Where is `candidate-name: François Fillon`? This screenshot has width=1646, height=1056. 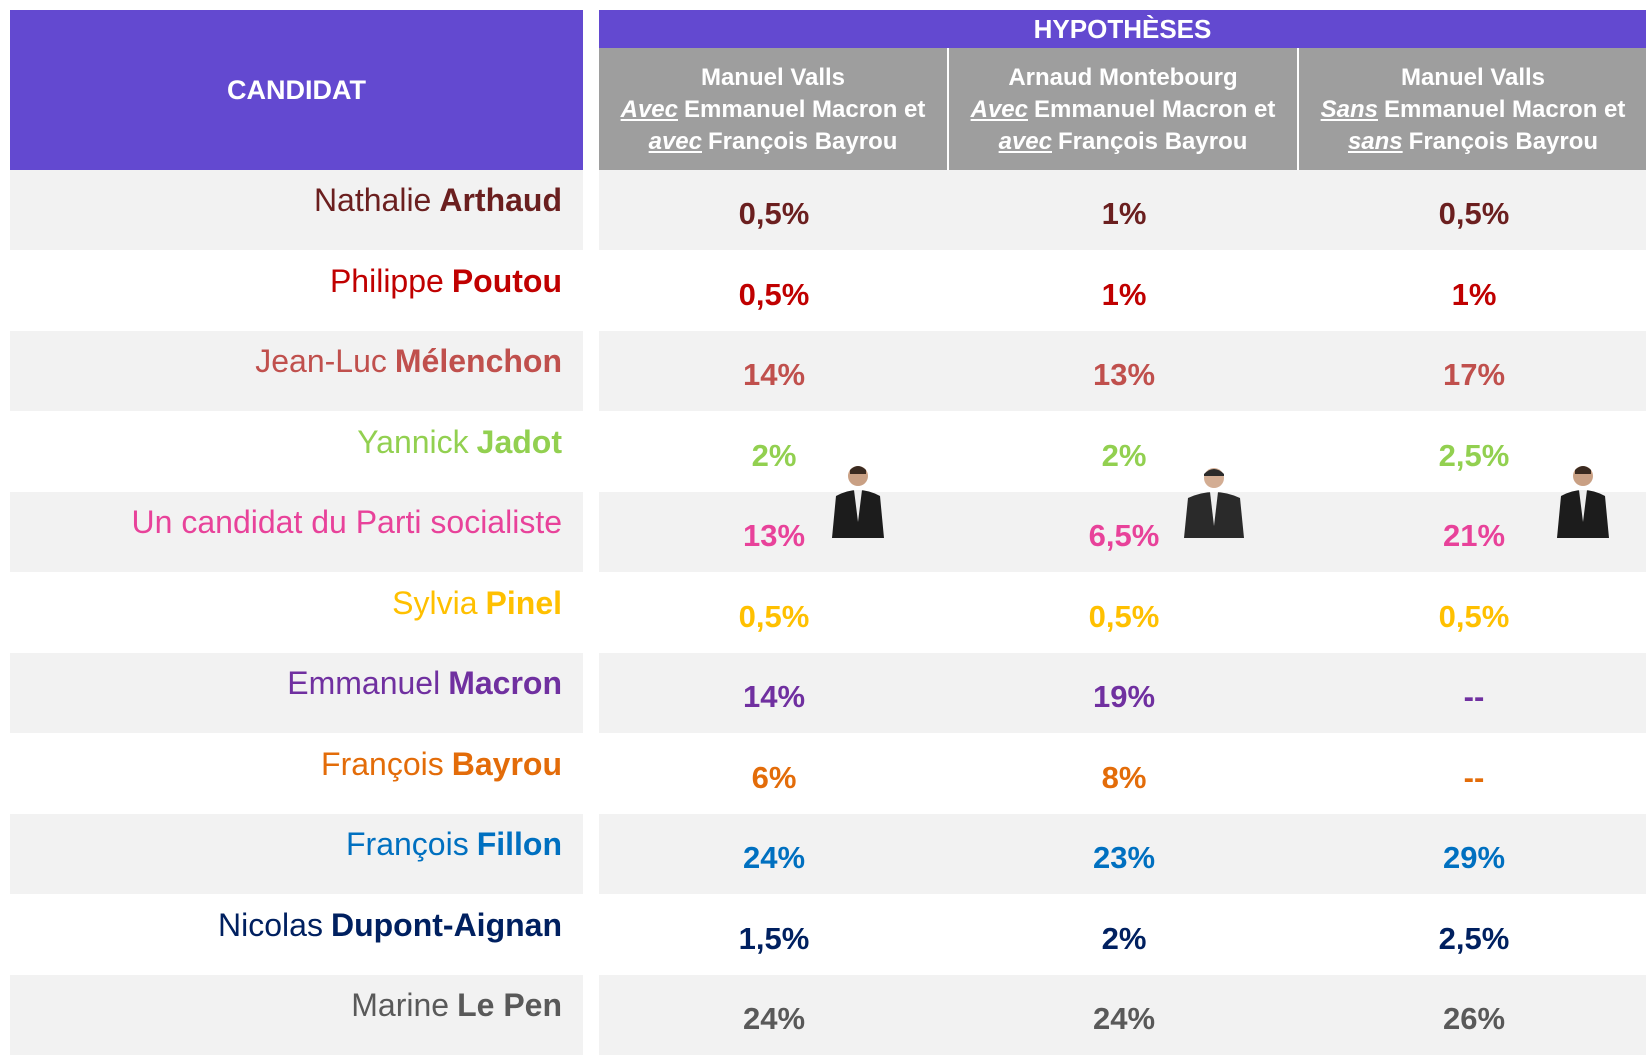 candidate-name: François Fillon is located at coordinates (286, 844).